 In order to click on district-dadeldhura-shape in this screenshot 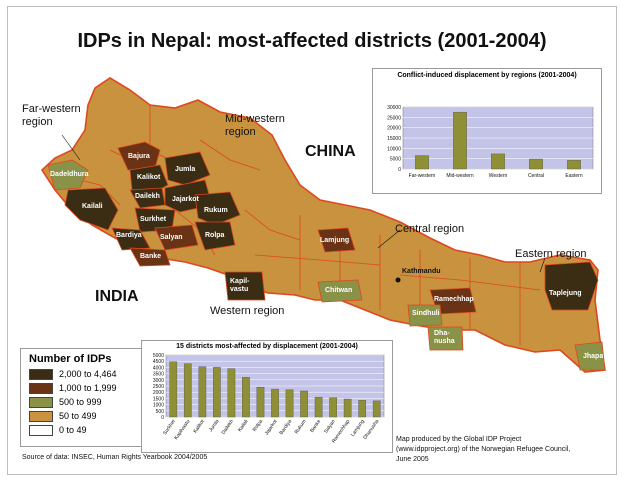, I will do `click(68, 175)`.